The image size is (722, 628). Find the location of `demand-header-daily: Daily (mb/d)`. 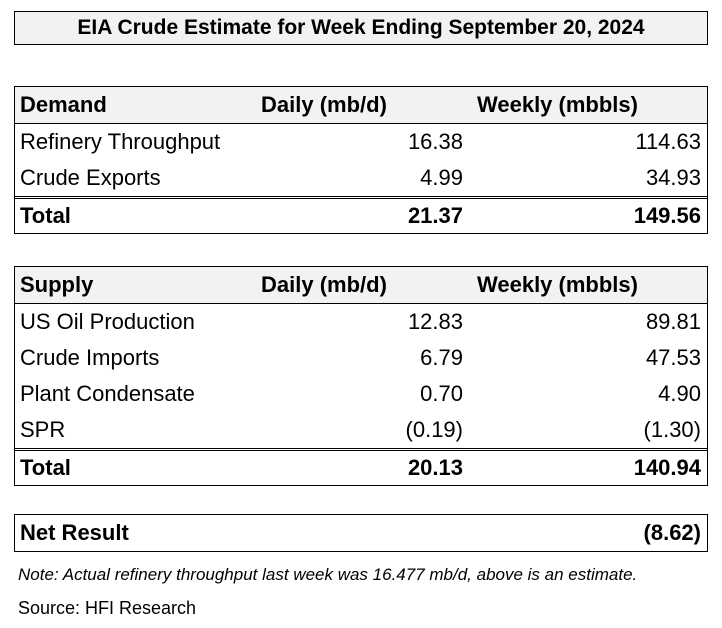

demand-header-daily: Daily (mb/d) is located at coordinates (324, 104).